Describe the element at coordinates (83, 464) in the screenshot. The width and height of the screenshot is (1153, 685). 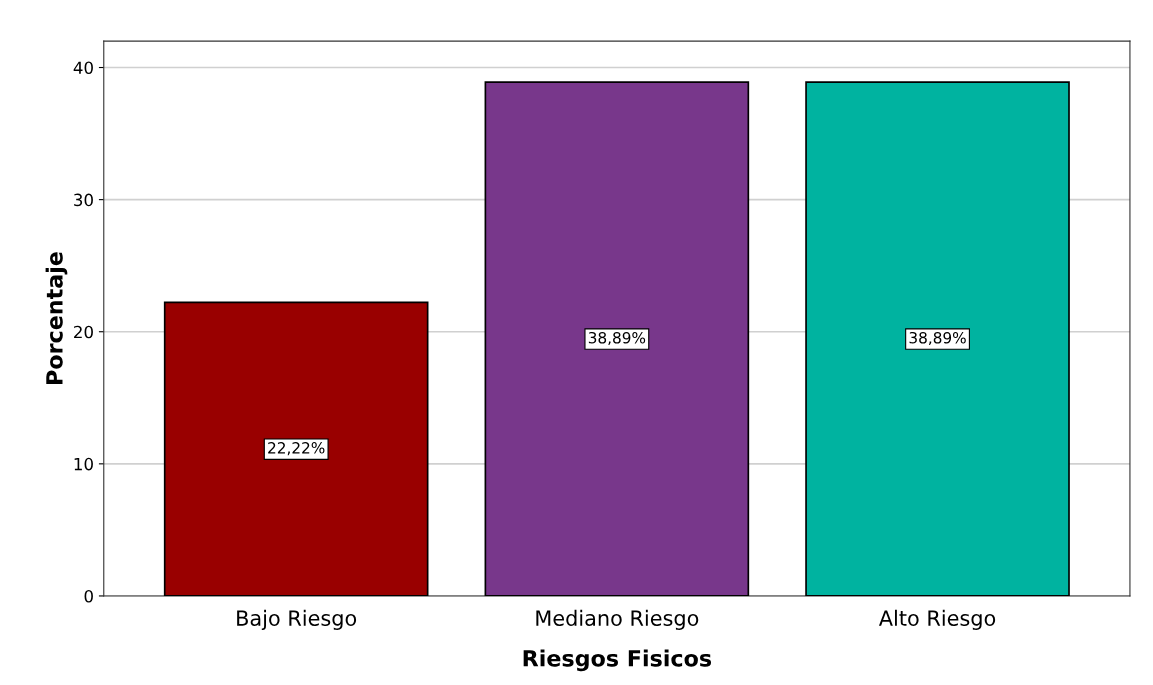
I see `y-tick-label: 10` at that location.